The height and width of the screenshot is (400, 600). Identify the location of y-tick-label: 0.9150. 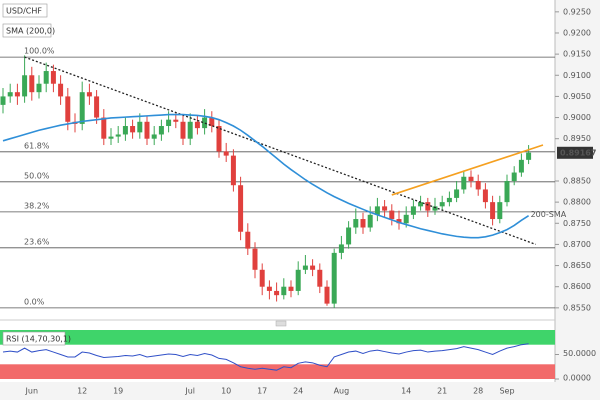
(577, 54).